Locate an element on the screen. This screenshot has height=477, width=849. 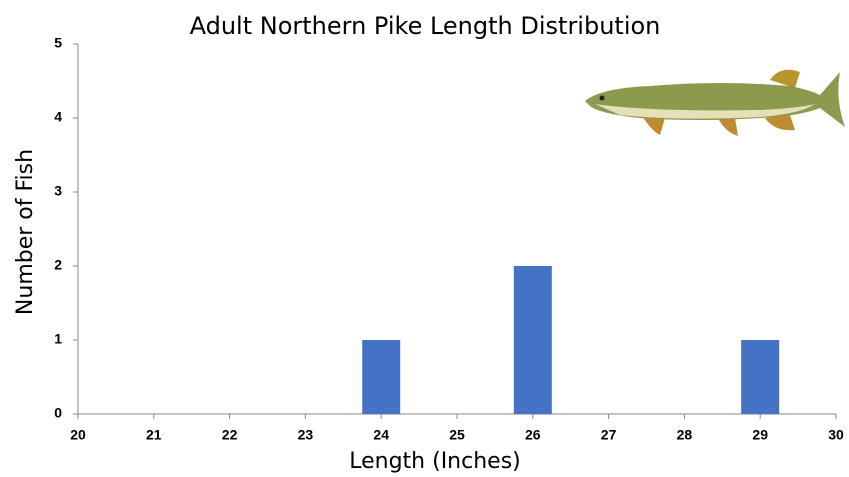
y-tick-label: 4 is located at coordinates (58, 117).